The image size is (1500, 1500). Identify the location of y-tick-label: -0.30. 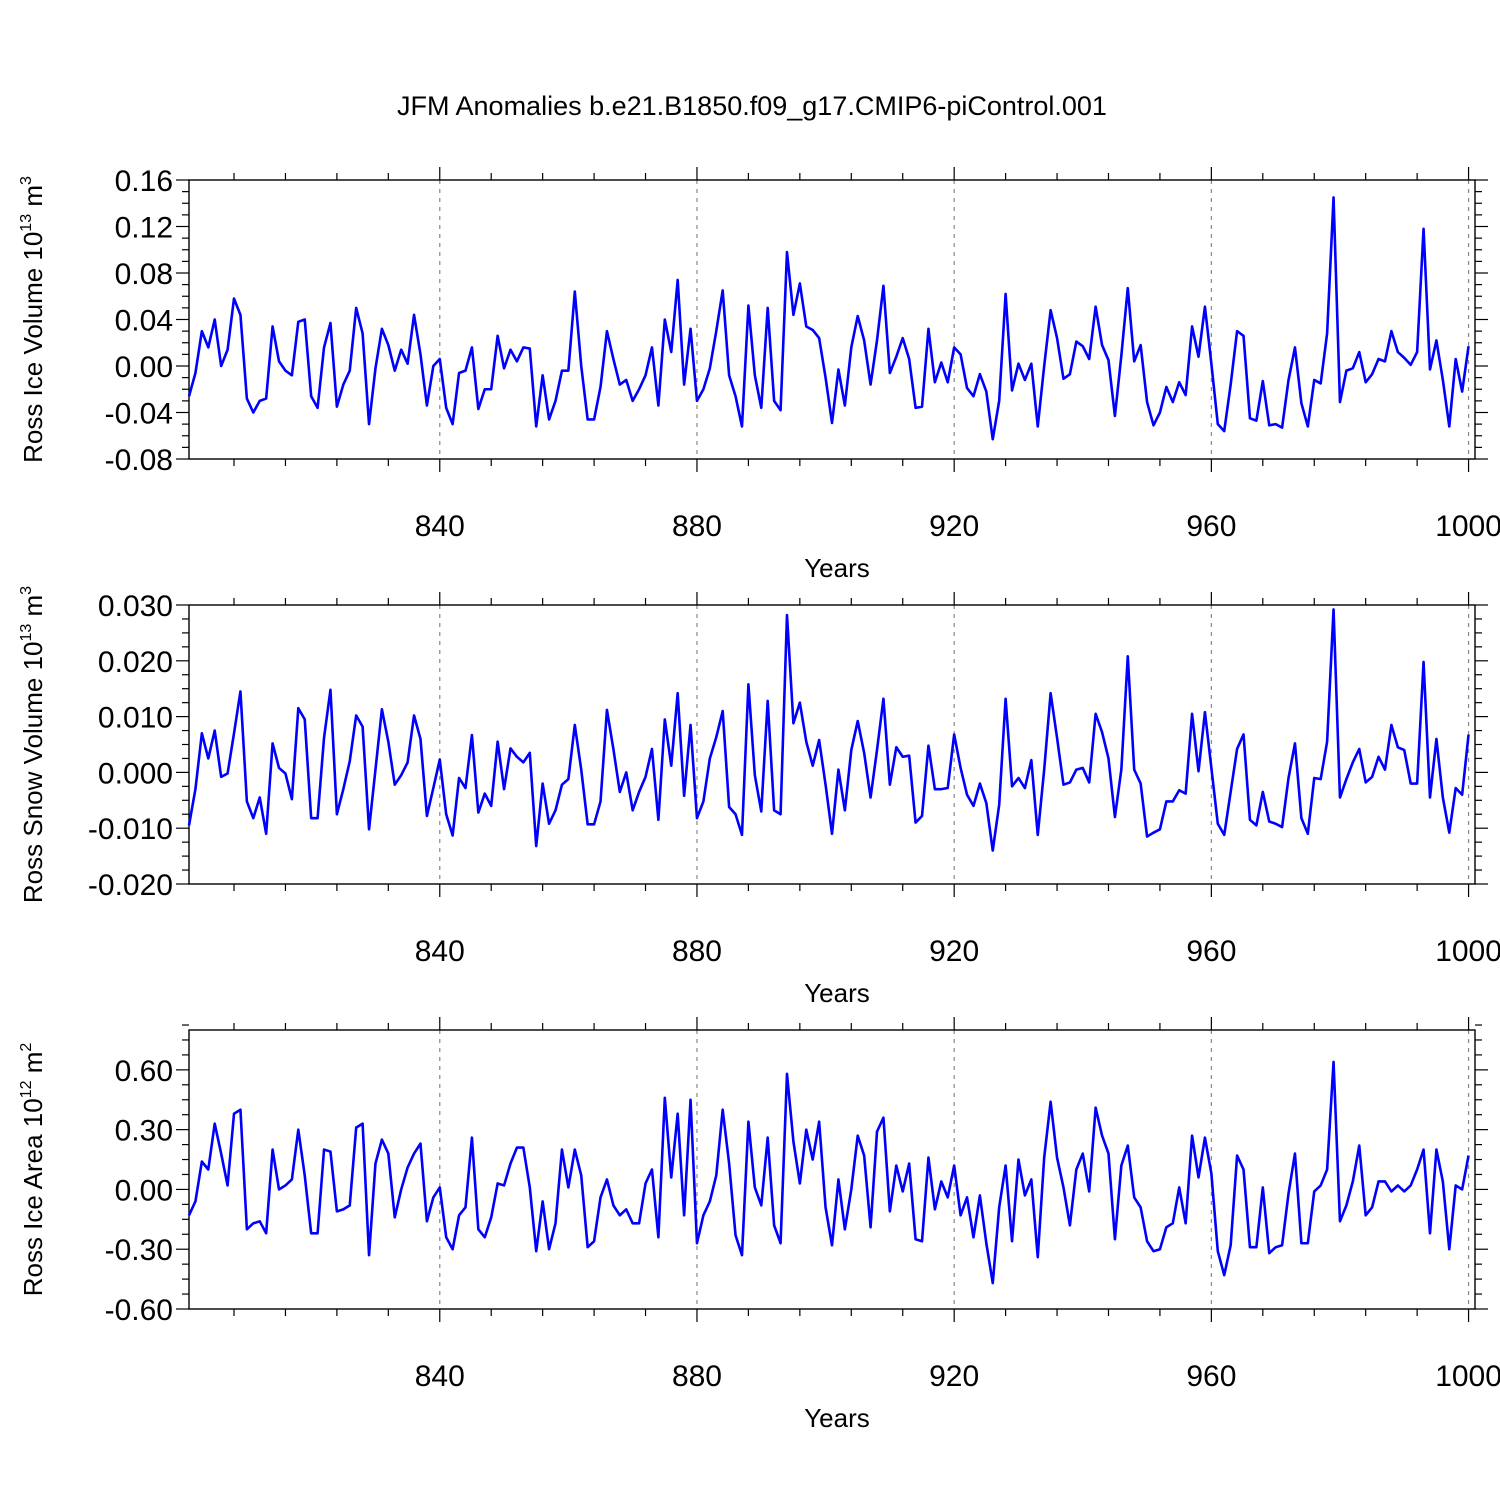
(139, 1250).